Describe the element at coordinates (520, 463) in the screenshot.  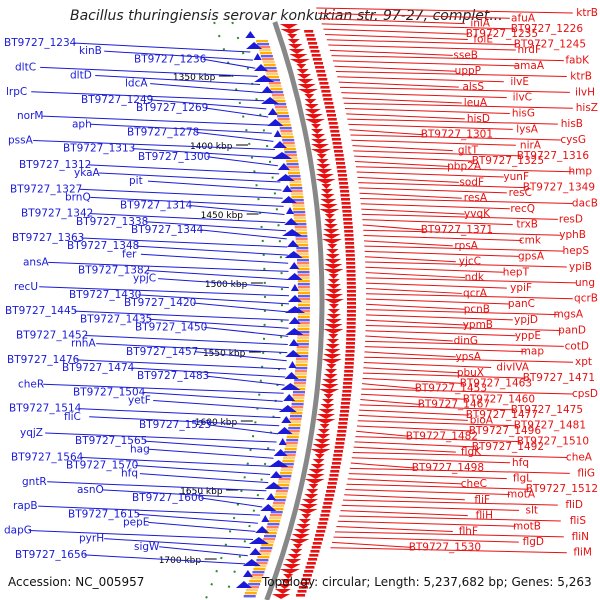
I see `gene-label-reverse: hfq` at that location.